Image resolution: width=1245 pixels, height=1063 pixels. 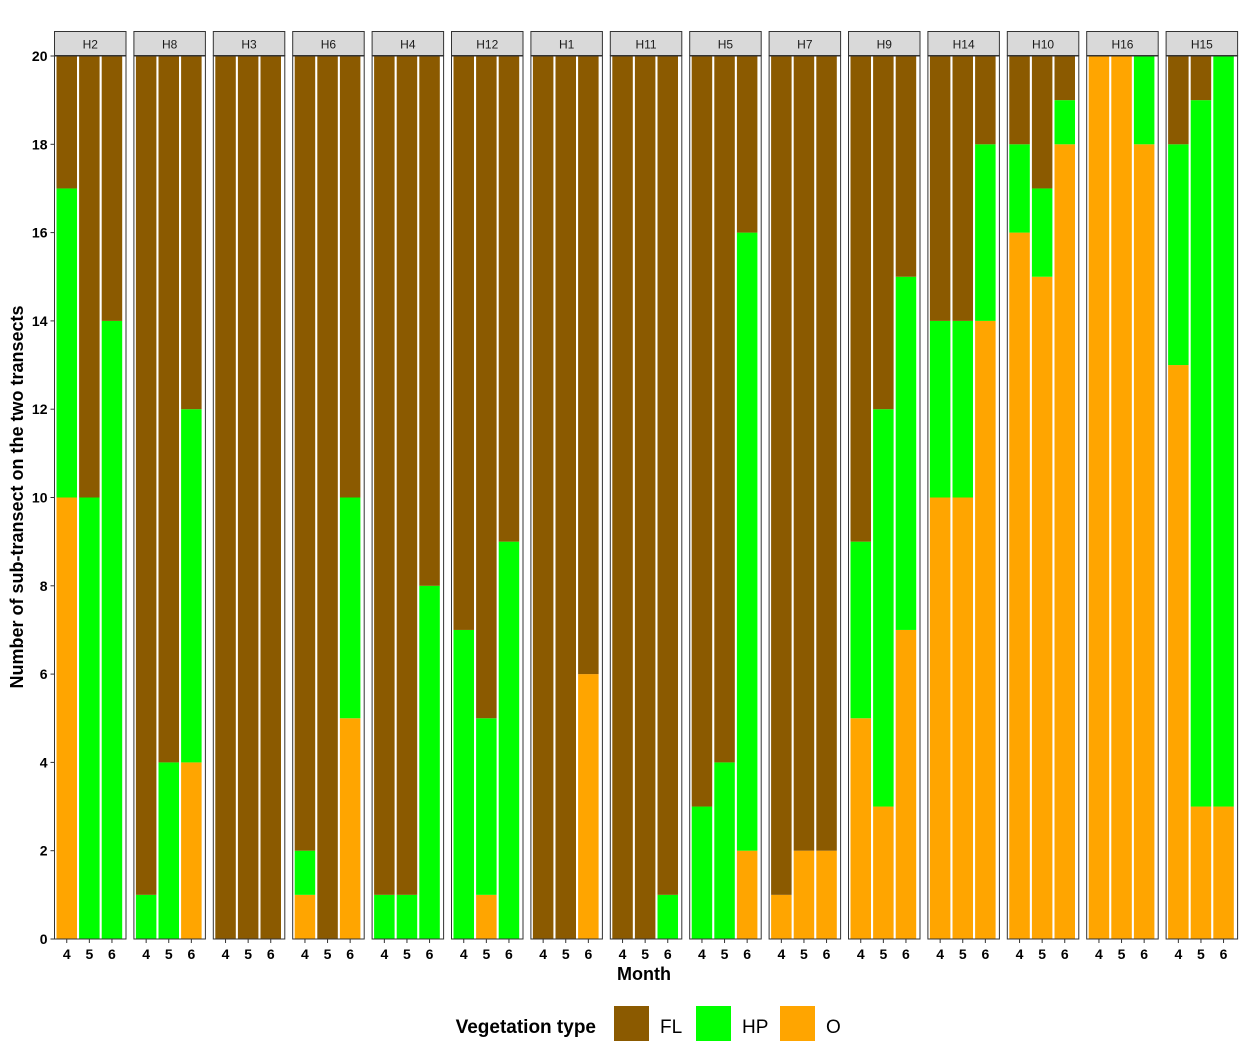 What do you see at coordinates (305, 453) in the screenshot?
I see `bar-h6-m4-fl` at bounding box center [305, 453].